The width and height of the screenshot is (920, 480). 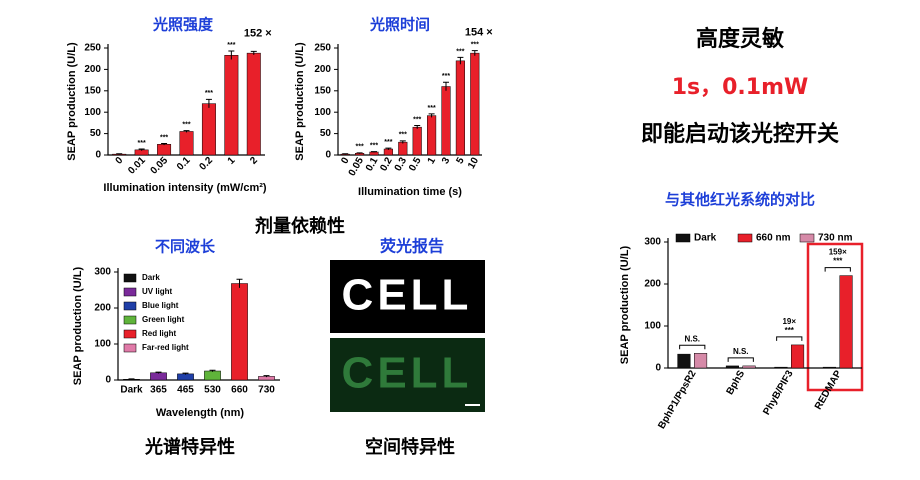 I want to click on image-bottom, so click(x=407, y=375).